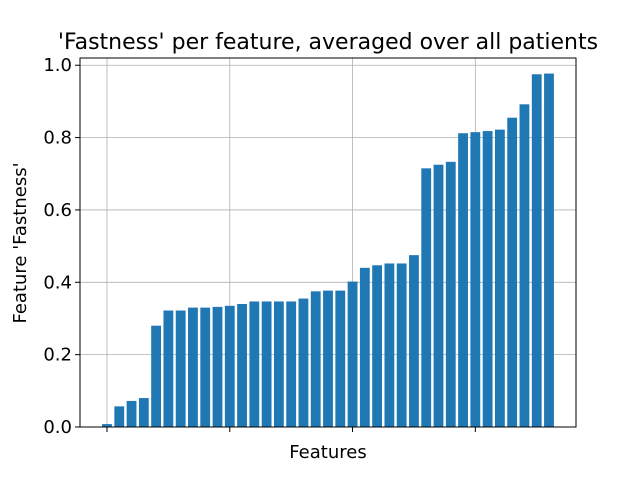 This screenshot has width=640, height=480. Describe the element at coordinates (20, 242) in the screenshot. I see `y-axis-label: Feature 'Fastness'` at that location.